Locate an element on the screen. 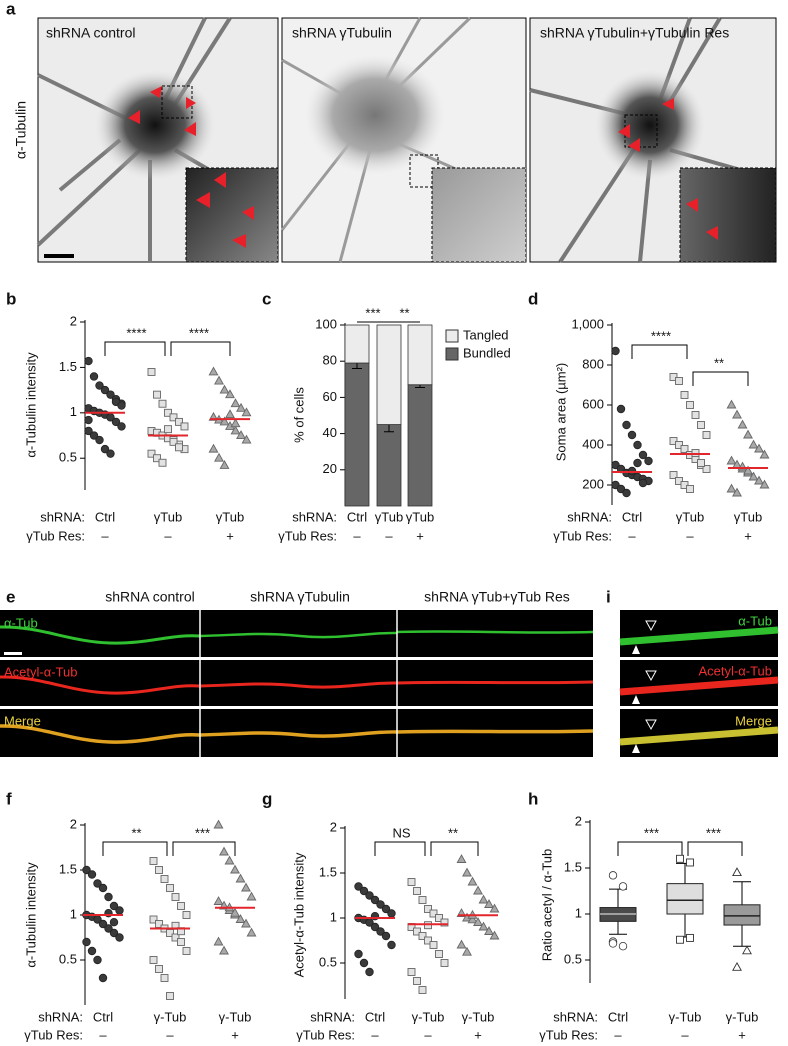 The height and width of the screenshot is (1046, 788). y-tick-label: 60 is located at coordinates (330, 396).